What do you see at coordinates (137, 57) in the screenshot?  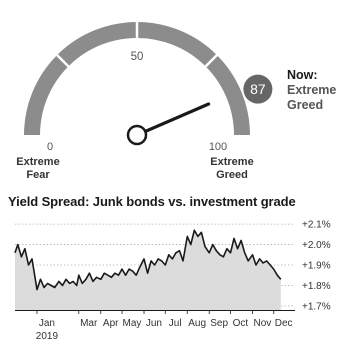 I see `gauge-scale-50: 50` at bounding box center [137, 57].